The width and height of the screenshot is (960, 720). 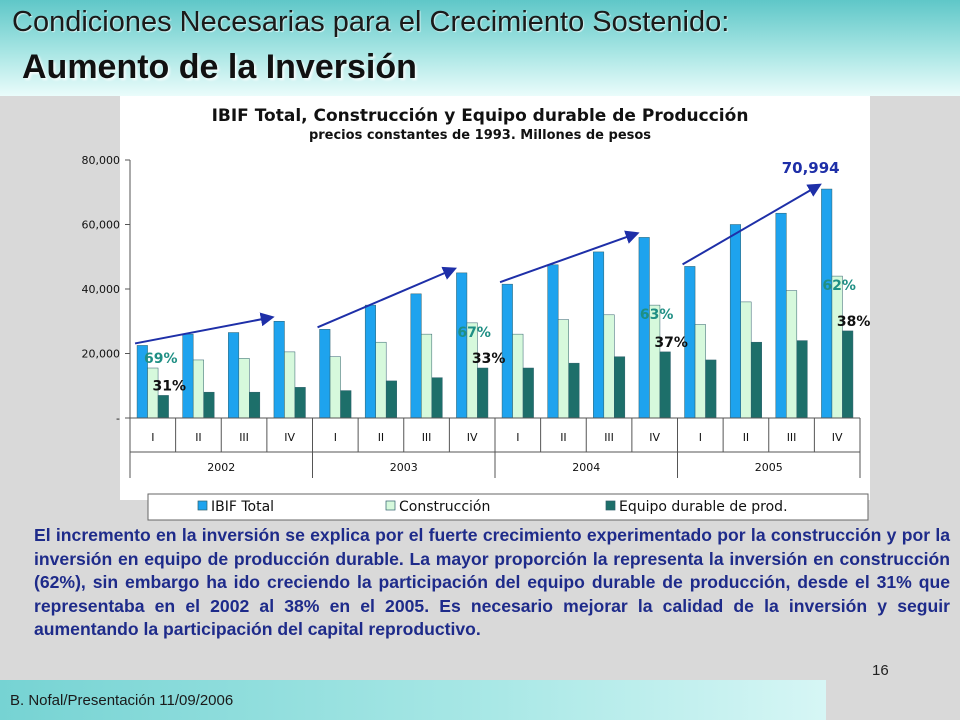 What do you see at coordinates (657, 315) in the screenshot?
I see `data-label-construccion-2004-IV: 63%` at bounding box center [657, 315].